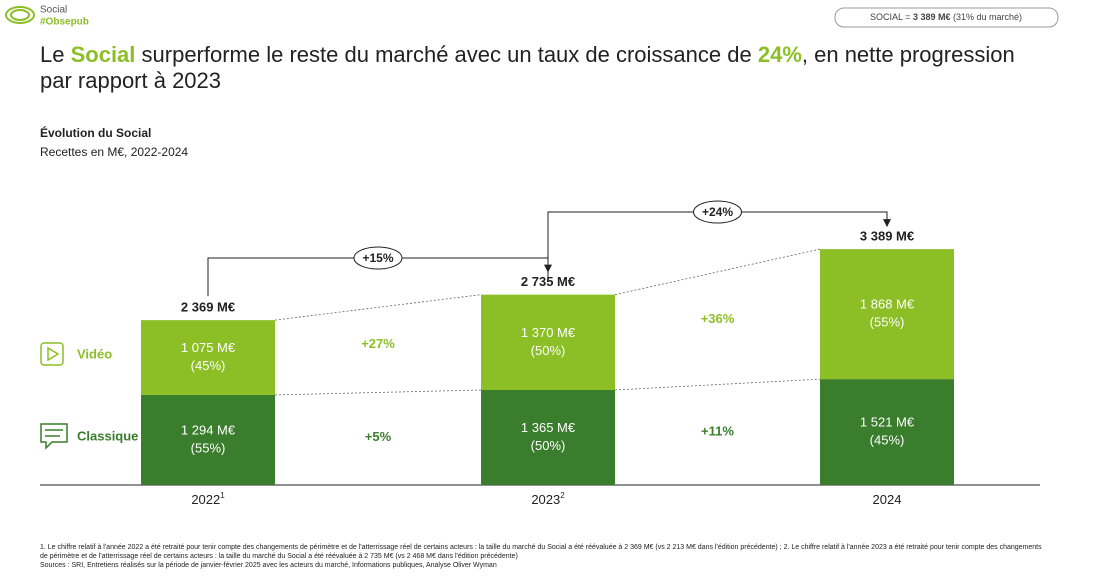 The image size is (1095, 585). What do you see at coordinates (378, 343) in the screenshot?
I see `growth-label: +27%` at bounding box center [378, 343].